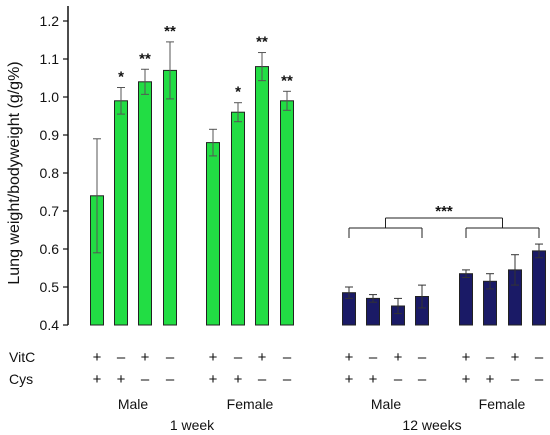 The width and height of the screenshot is (550, 435). I want to click on y-tick-label: 0.7, so click(50, 211).